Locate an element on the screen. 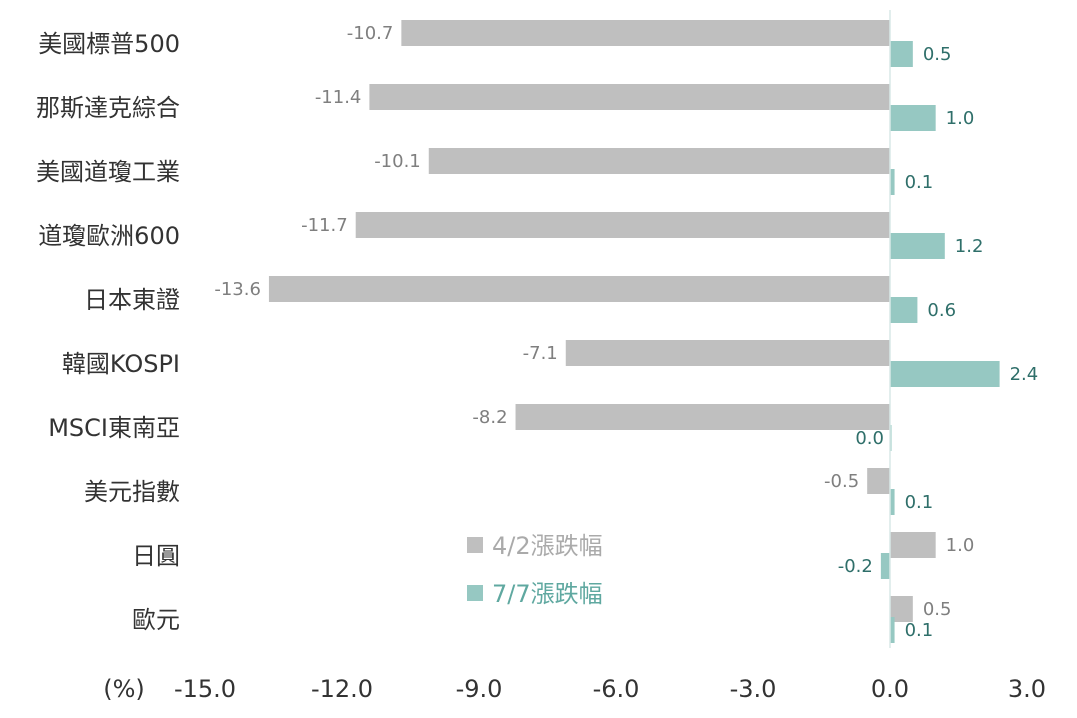 The height and width of the screenshot is (718, 1077). value-label-series-2: 0.6 is located at coordinates (941, 310).